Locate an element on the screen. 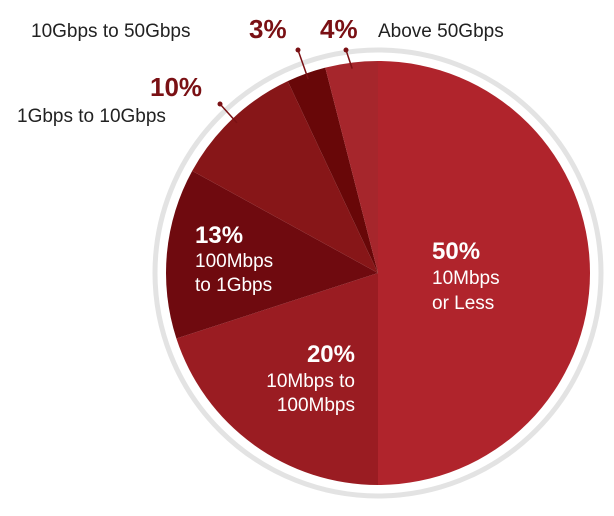  slice-percent-label-1: 20% is located at coordinates (331, 354).